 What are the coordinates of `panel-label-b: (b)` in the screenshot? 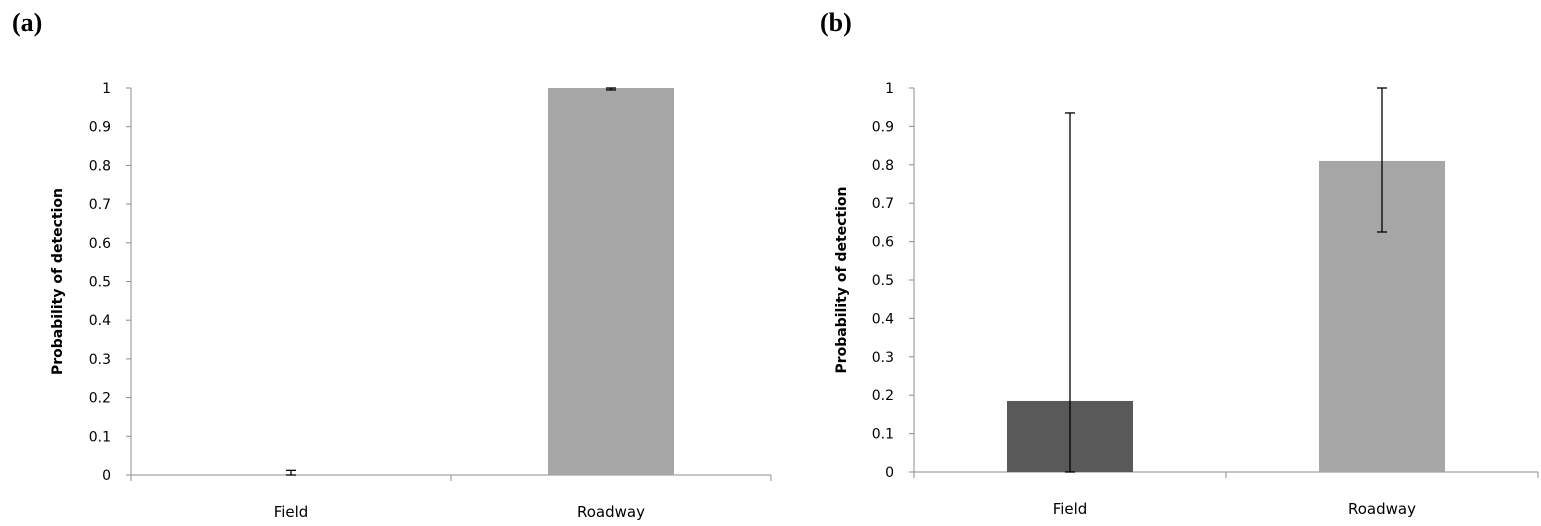 It's located at (836, 22).